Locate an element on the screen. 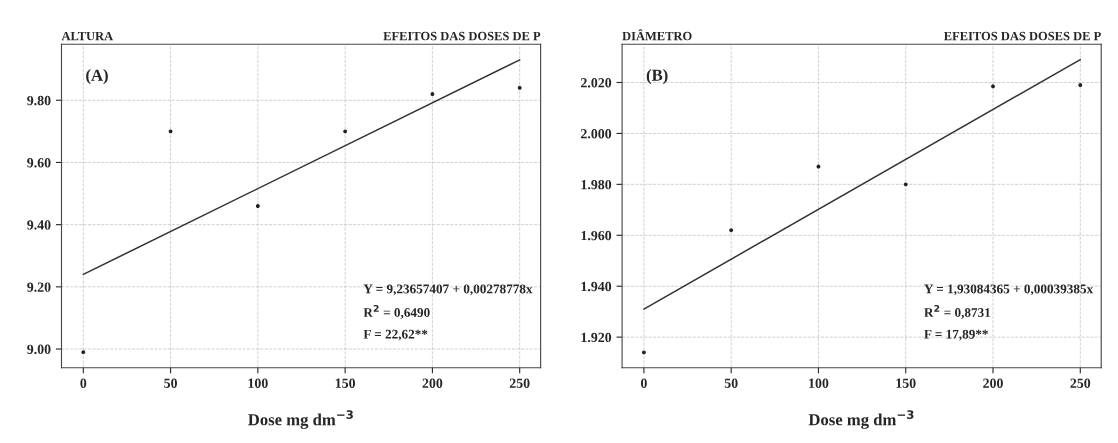 Image resolution: width=1118 pixels, height=443 pixels. y-tick-label: 9.20 is located at coordinates (39, 287).